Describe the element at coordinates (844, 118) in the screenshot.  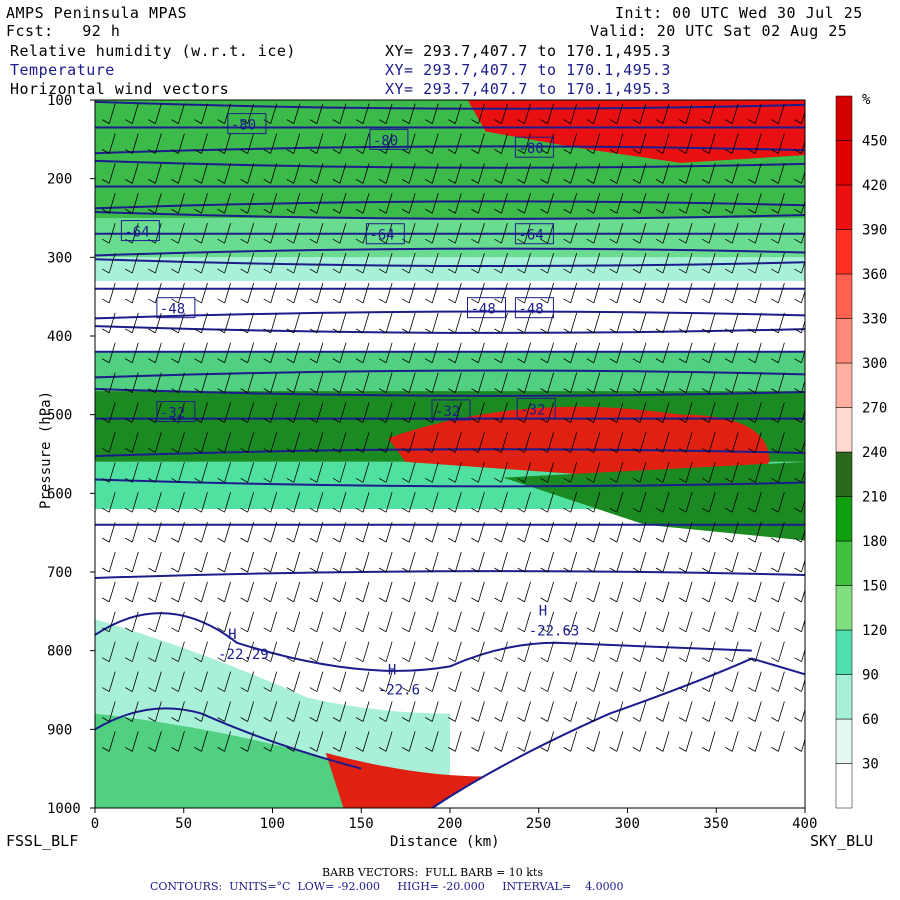
I see `colorbar-swatch` at that location.